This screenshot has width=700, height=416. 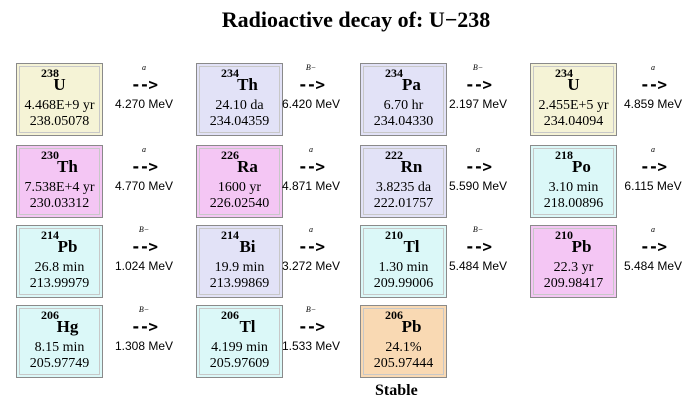 I want to click on nuclide-box: 226 Ra 1600 yr 226.02540, so click(x=239, y=181).